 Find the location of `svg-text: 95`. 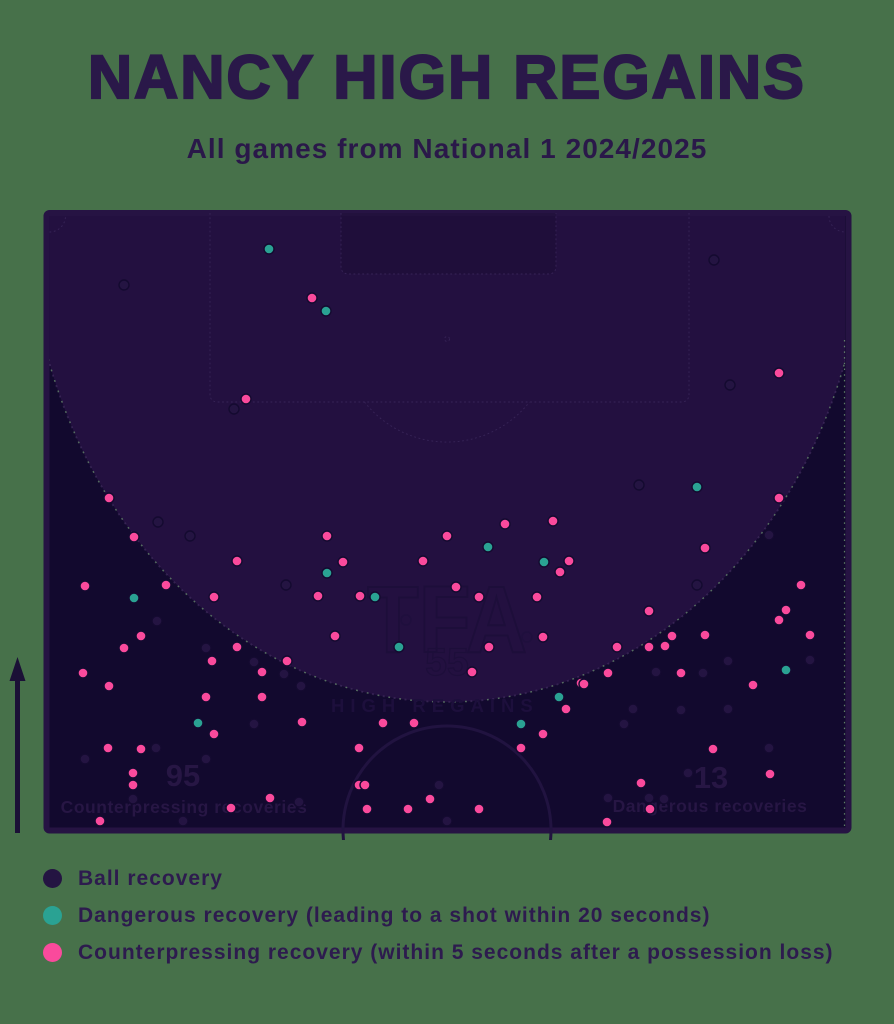

svg-text: 95 is located at coordinates (183, 775).